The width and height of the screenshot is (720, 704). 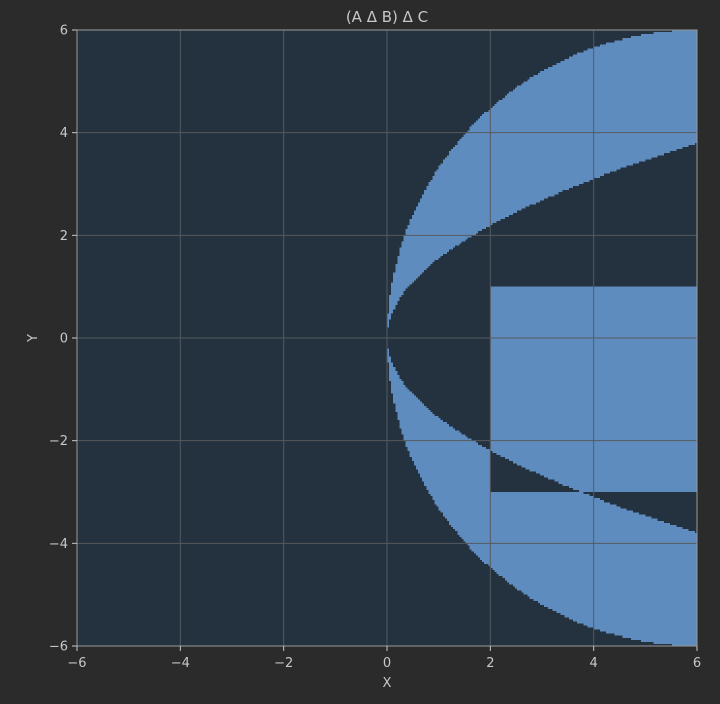 What do you see at coordinates (180, 663) in the screenshot?
I see `x-tick-label: −4` at bounding box center [180, 663].